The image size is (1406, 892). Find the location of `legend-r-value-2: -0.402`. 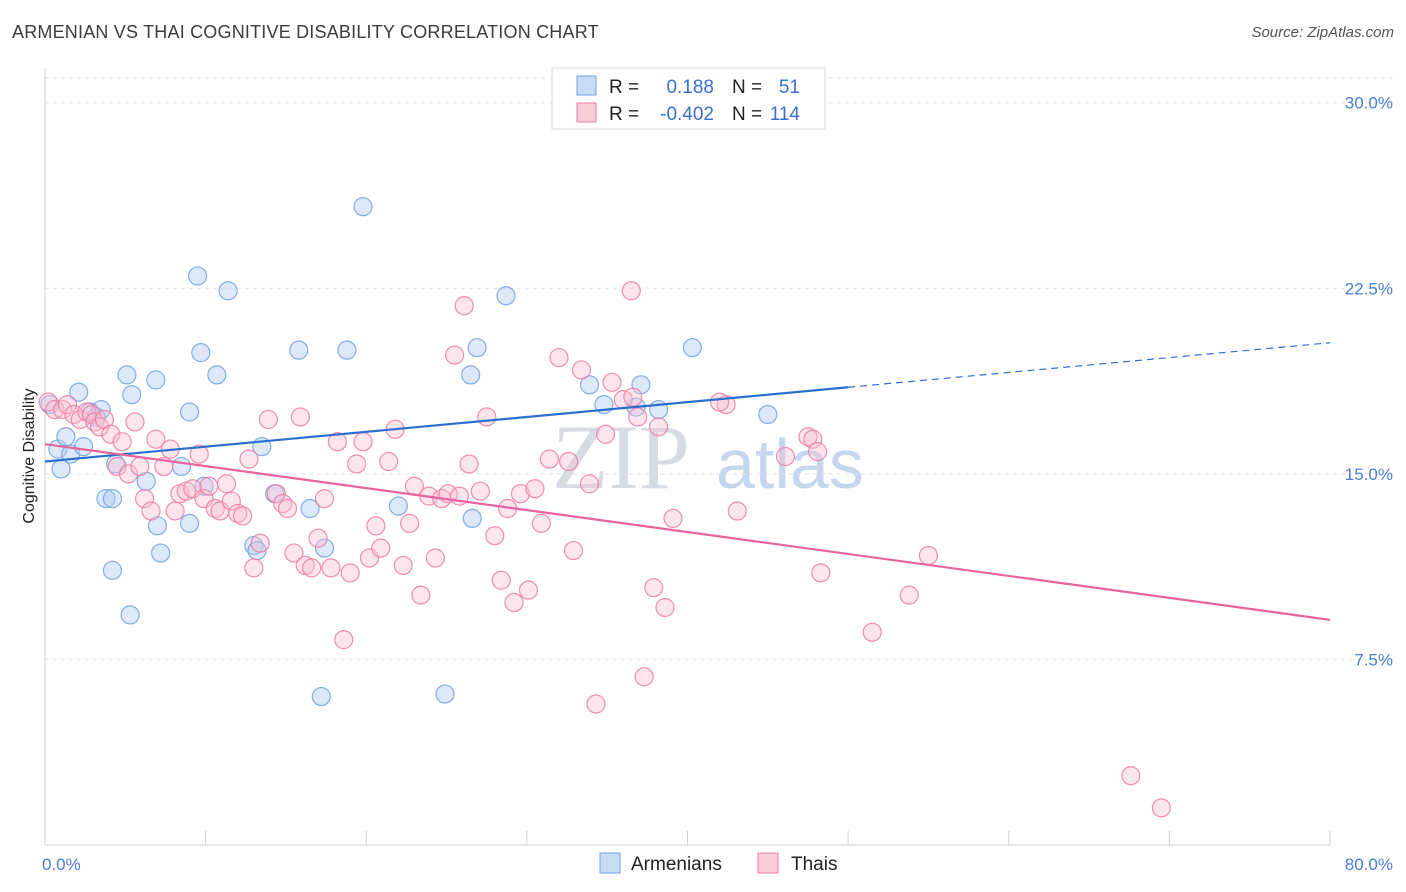

legend-r-value-2: -0.402 is located at coordinates (687, 114).